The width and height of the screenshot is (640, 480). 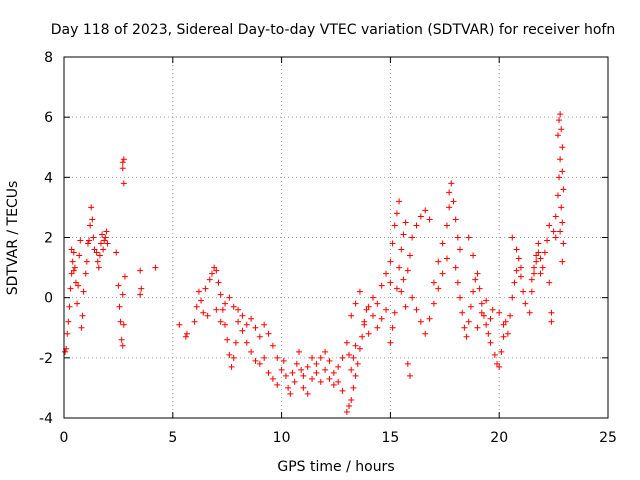 What do you see at coordinates (48, 118) in the screenshot?
I see `y-tick-label: 6` at bounding box center [48, 118].